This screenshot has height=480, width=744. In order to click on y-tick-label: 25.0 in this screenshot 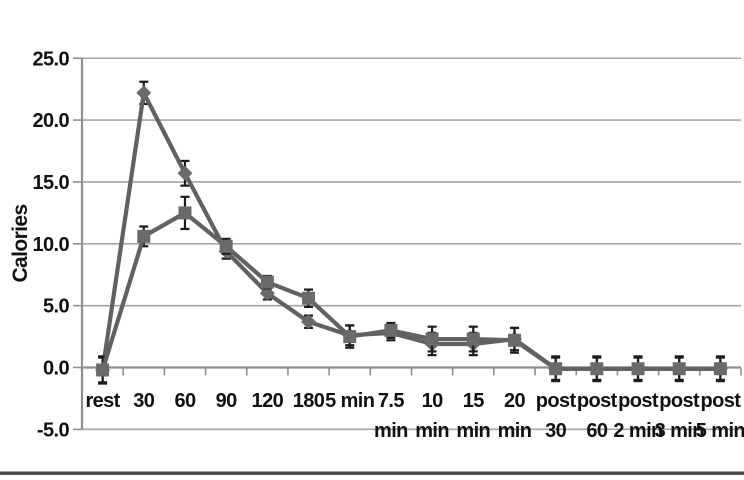, I will do `click(50, 59)`.